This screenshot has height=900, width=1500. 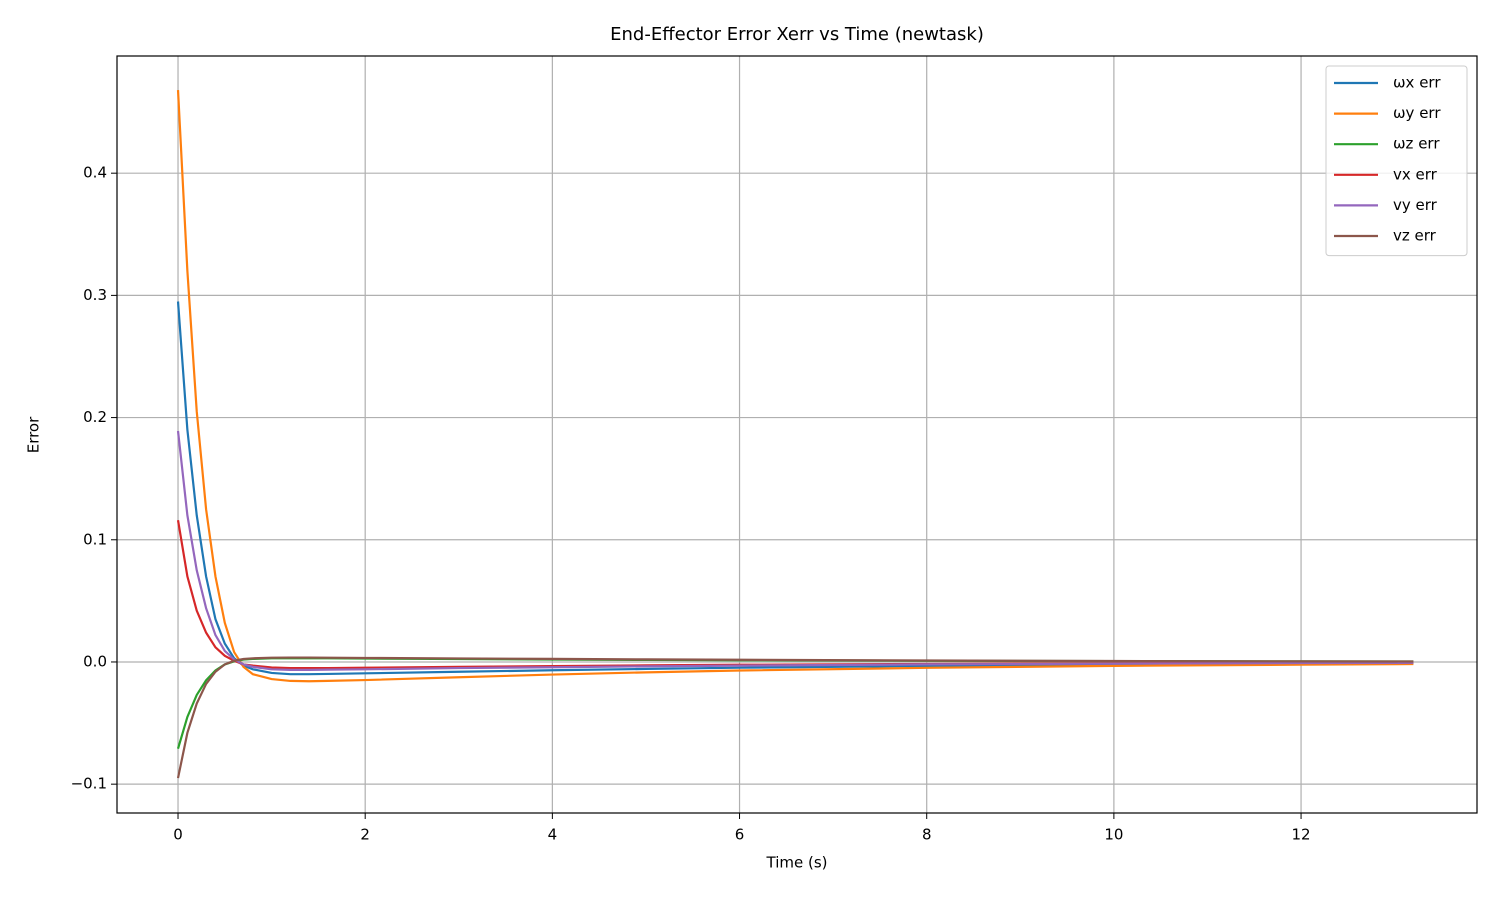 What do you see at coordinates (34, 434) in the screenshot?
I see `y-axis-label: Error` at bounding box center [34, 434].